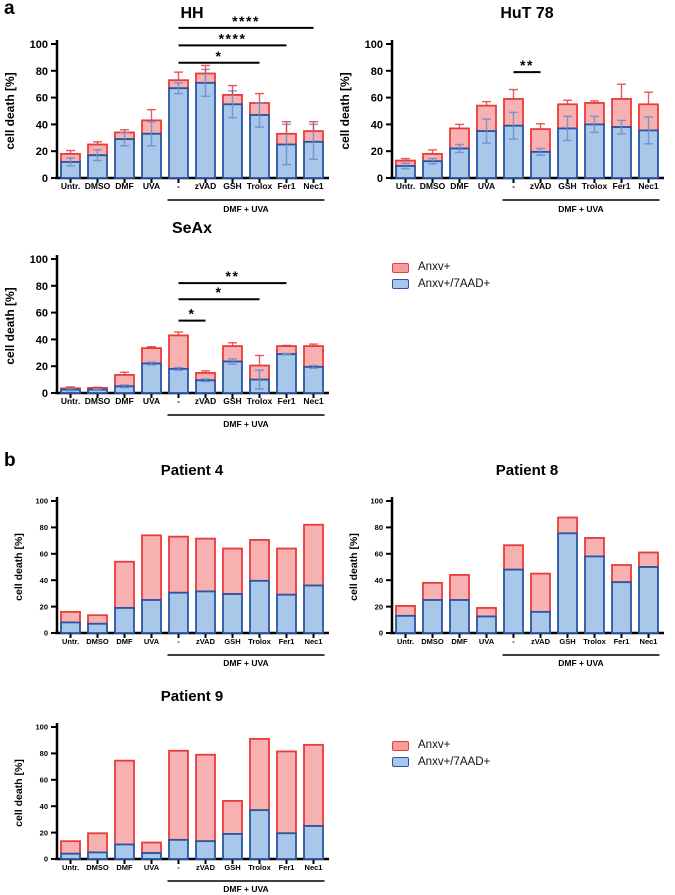 This screenshot has height=895, width=675. Describe the element at coordinates (526, 13) in the screenshot. I see `svg-text: HuT 78` at that location.